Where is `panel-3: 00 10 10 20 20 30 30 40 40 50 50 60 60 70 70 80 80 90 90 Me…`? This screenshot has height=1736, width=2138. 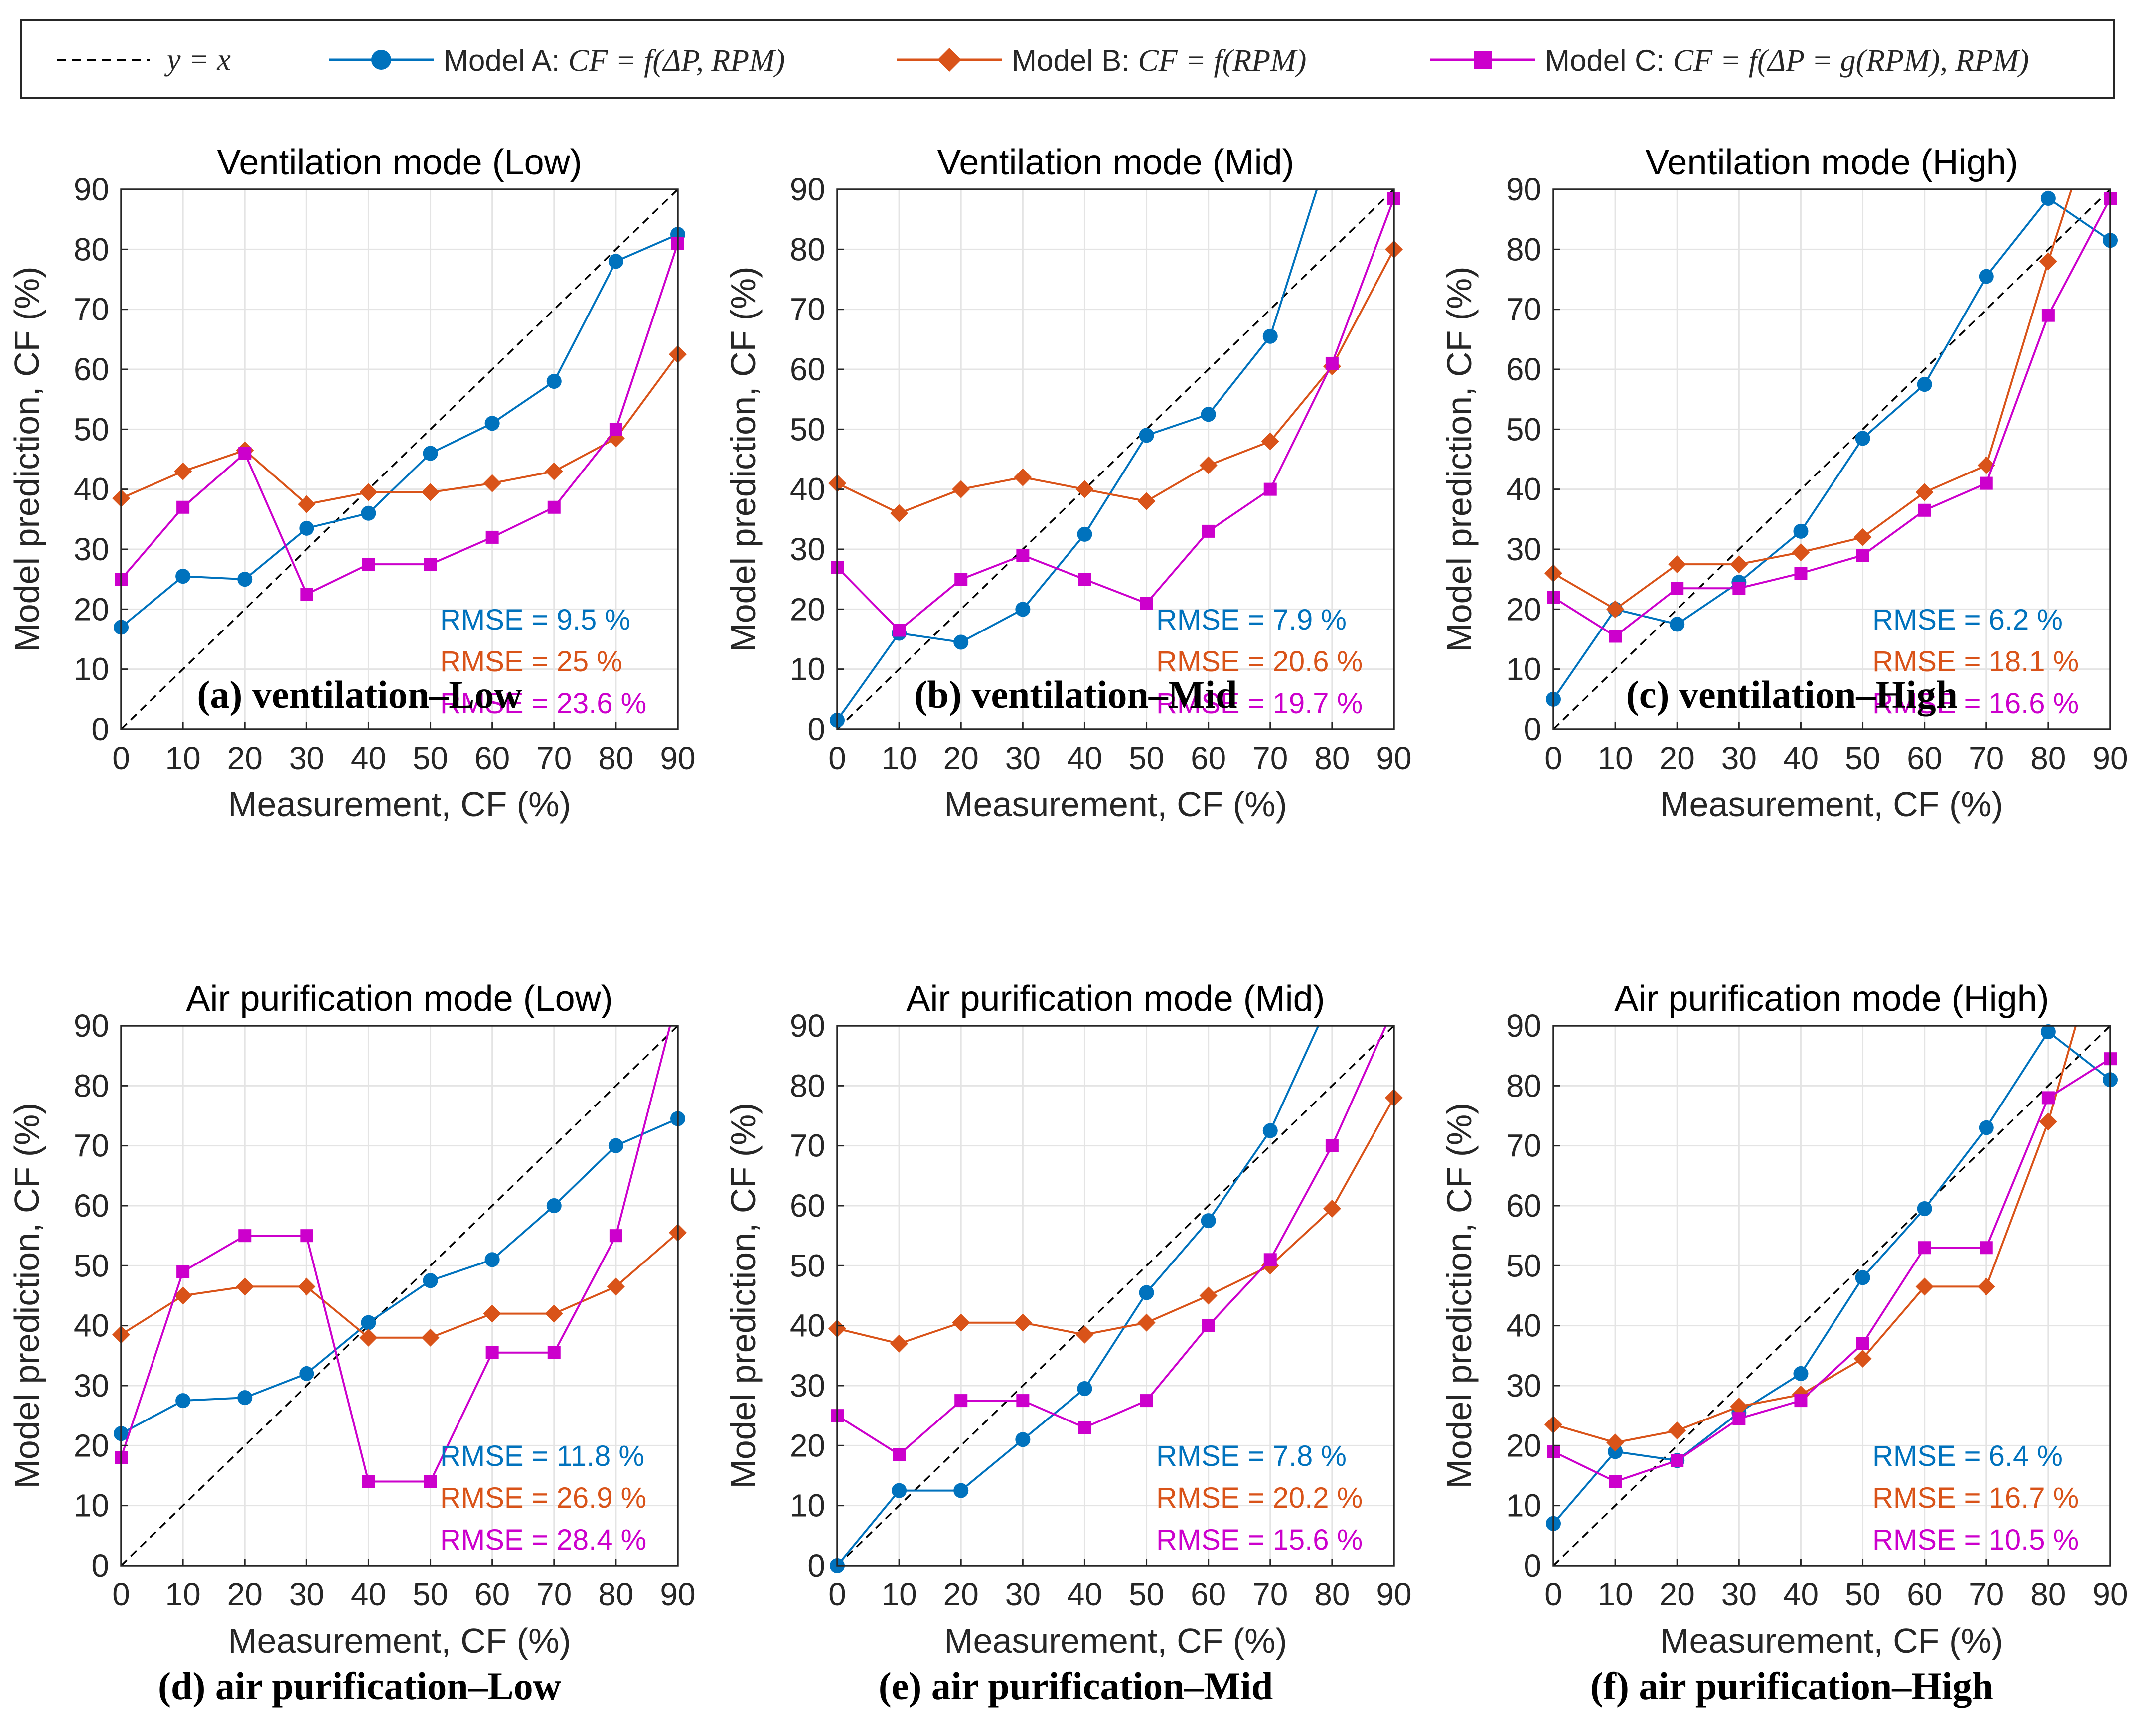 panel-3: 00 10 10 20 20 30 30 40 40 50 50 60 60 70 70 80 80 90 90 Me… is located at coordinates (1784, 483).